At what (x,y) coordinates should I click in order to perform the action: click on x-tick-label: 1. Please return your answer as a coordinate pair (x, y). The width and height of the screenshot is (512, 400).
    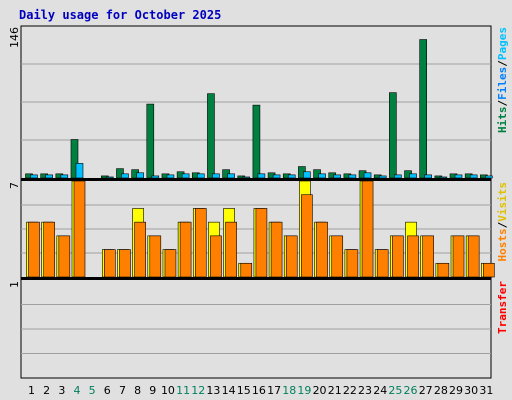
    Looking at the image, I should click on (31, 390).